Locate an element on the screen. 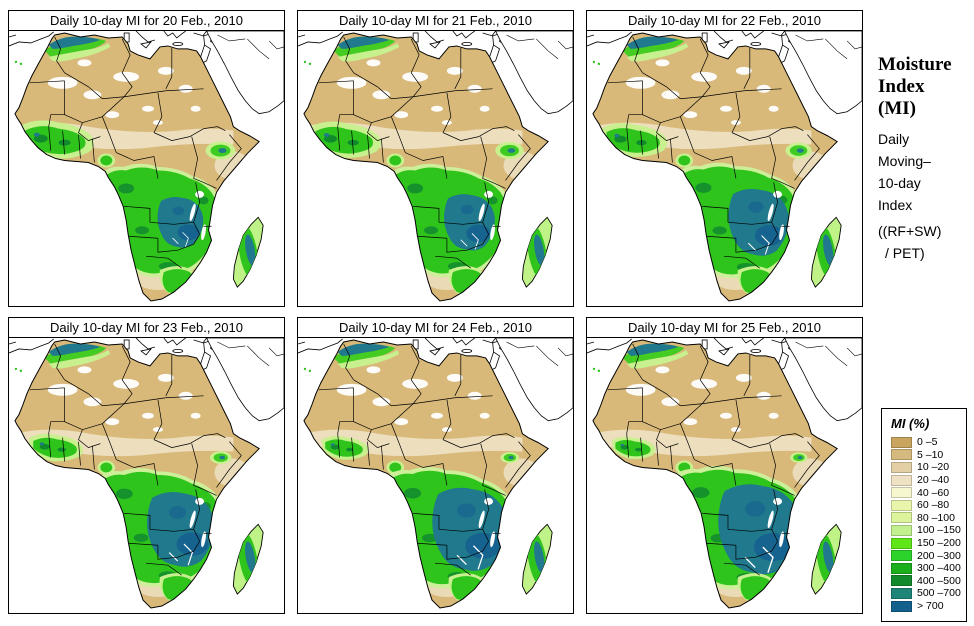 The image size is (974, 626). figure-title: Moisture Index (MI) is located at coordinates (915, 87).